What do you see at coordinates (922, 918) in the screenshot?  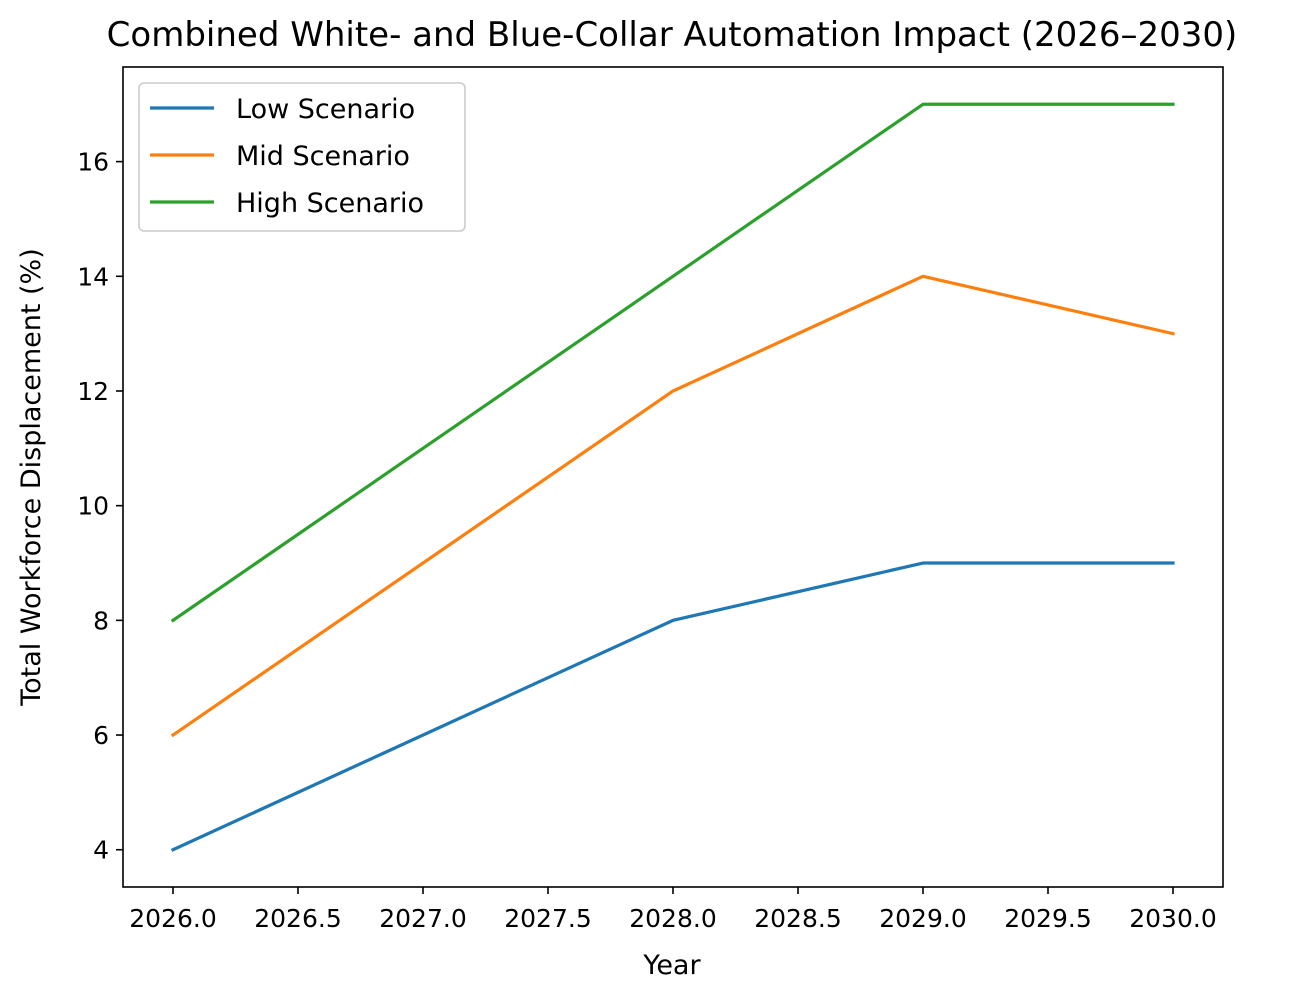 I see `x-tick-label: 2029.0` at bounding box center [922, 918].